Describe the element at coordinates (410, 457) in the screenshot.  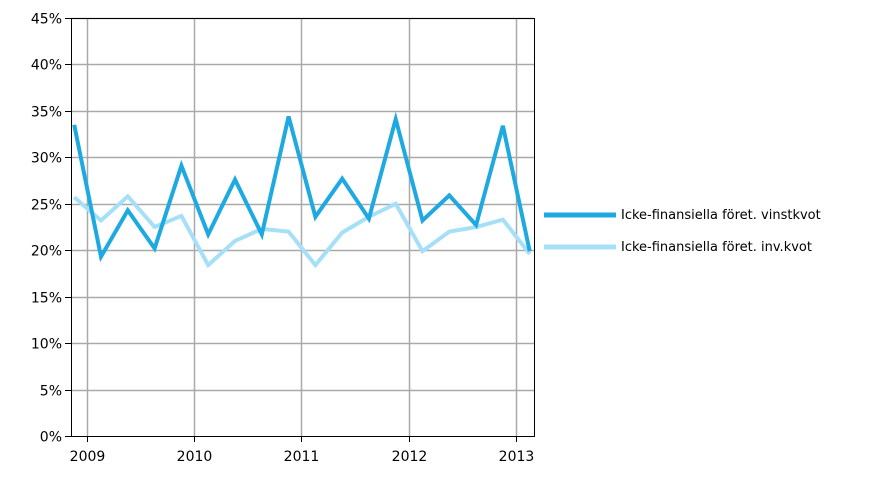
I see `x-tick-label: 2012` at that location.